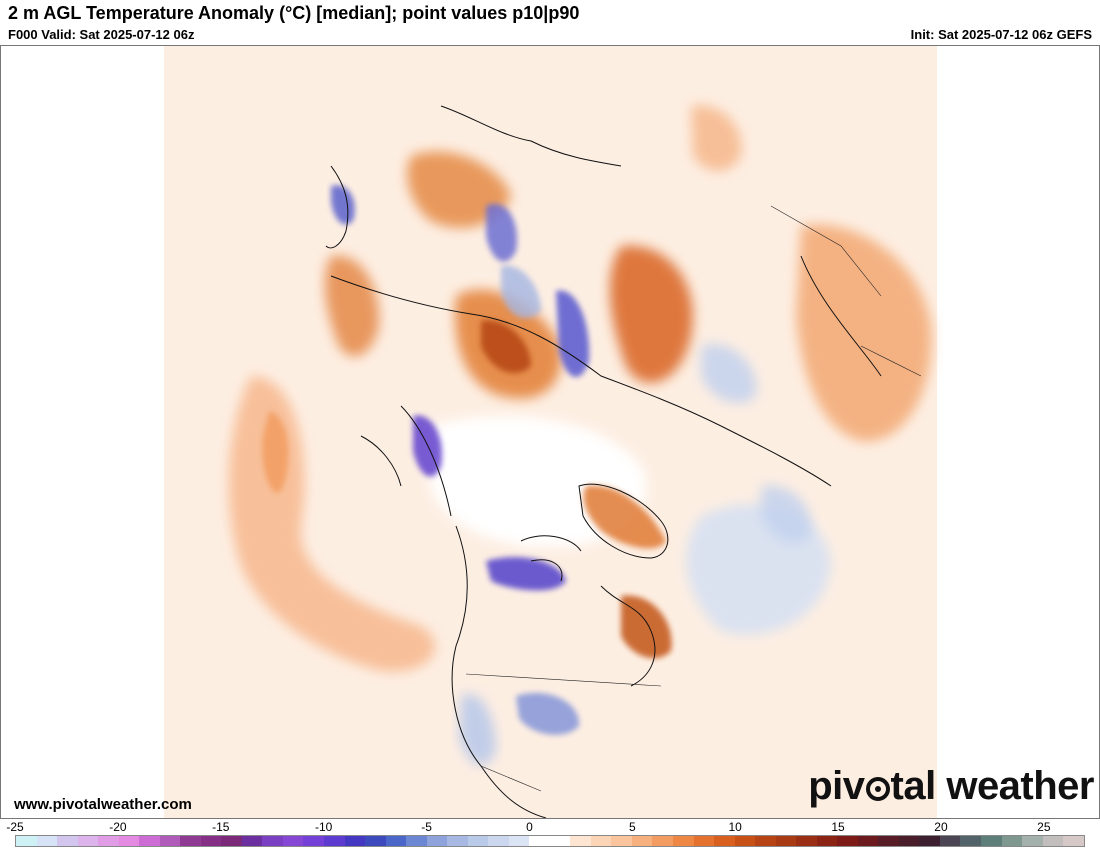 Image resolution: width=1100 pixels, height=850 pixels. I want to click on warm-anomaly-north-europe, so click(459, 189).